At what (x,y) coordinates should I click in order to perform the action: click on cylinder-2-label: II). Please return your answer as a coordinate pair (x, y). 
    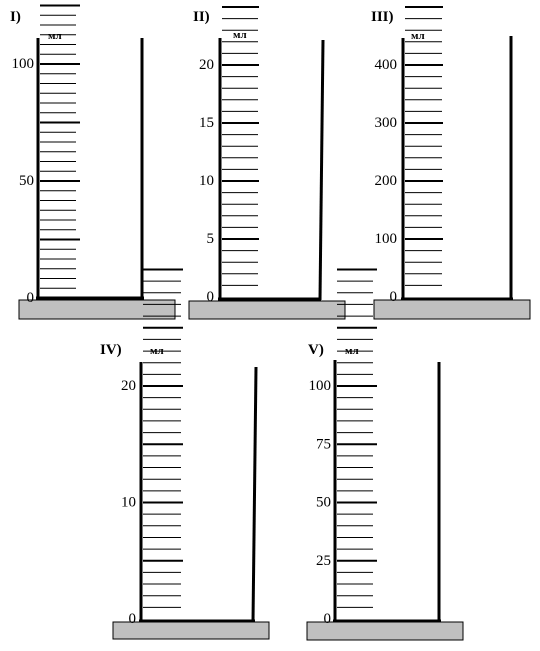
    Looking at the image, I should click on (201, 17).